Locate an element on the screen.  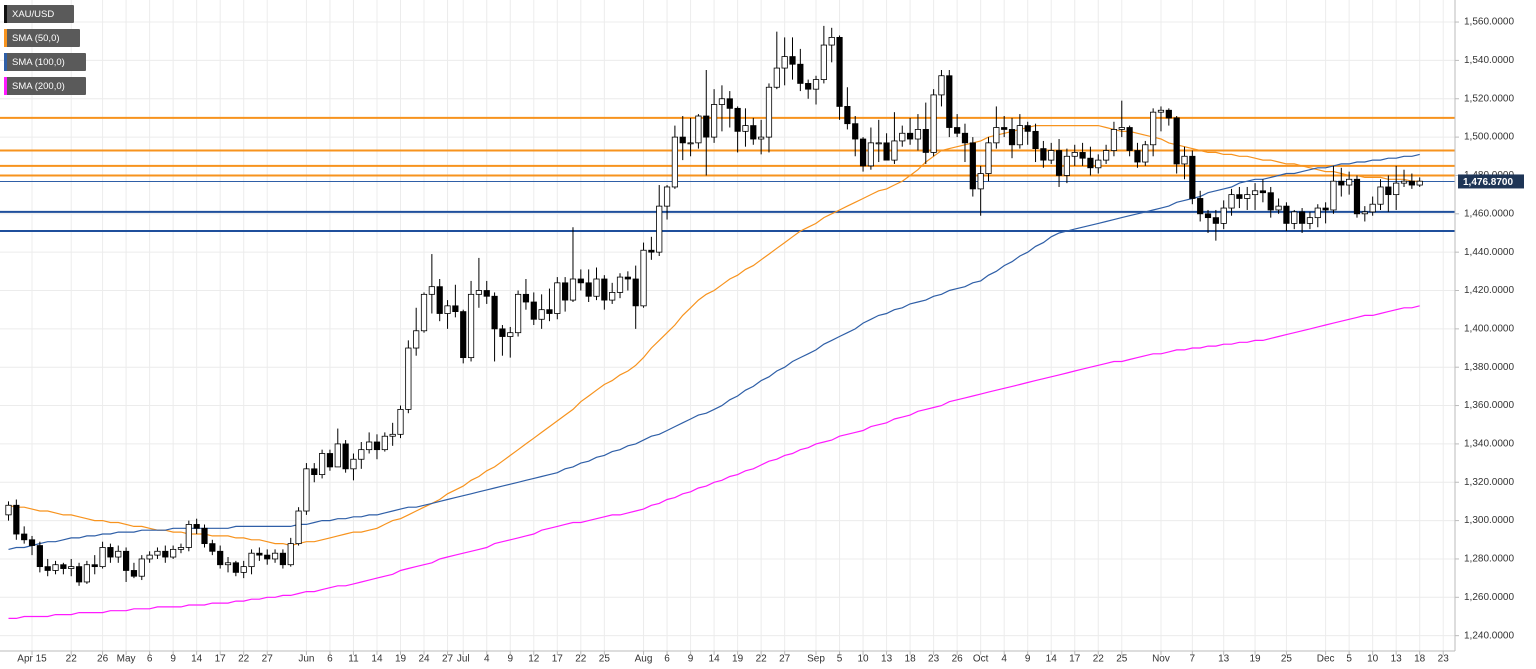
y-tick-label: 1,500.0000 is located at coordinates (1489, 137).